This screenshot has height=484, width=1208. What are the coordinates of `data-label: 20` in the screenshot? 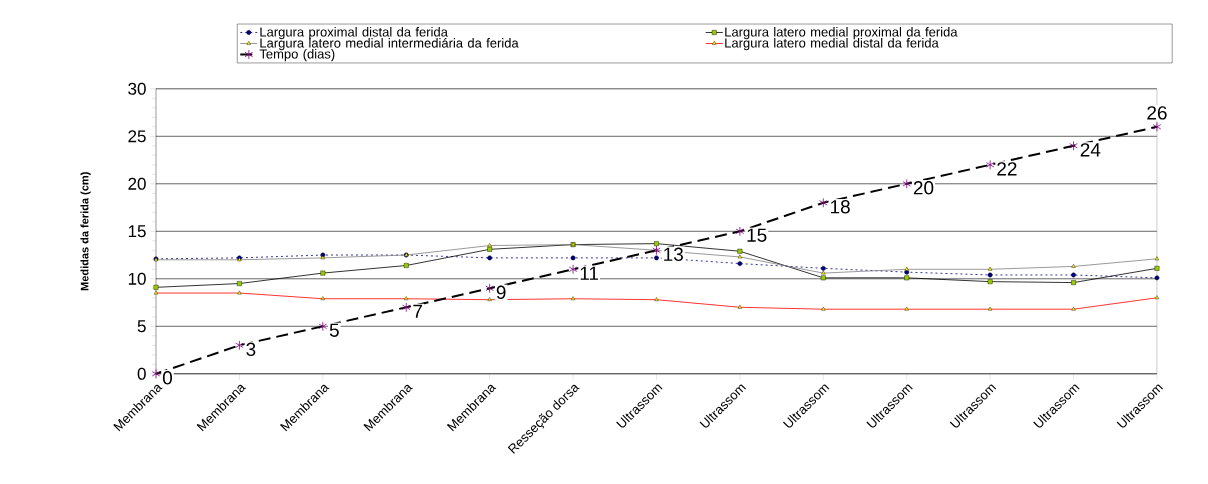 It's located at (923, 188).